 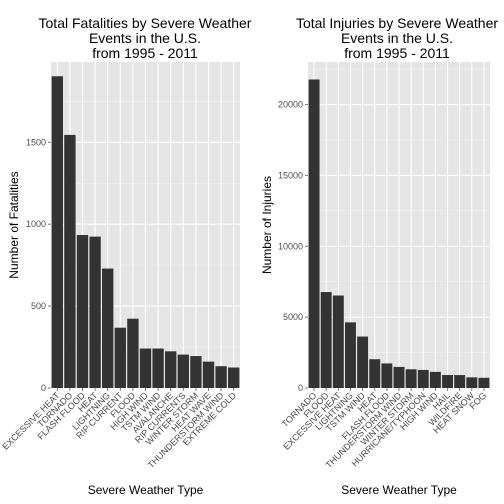 What do you see at coordinates (36, 142) in the screenshot?
I see `fatalities-y-tick-label: 1500` at bounding box center [36, 142].